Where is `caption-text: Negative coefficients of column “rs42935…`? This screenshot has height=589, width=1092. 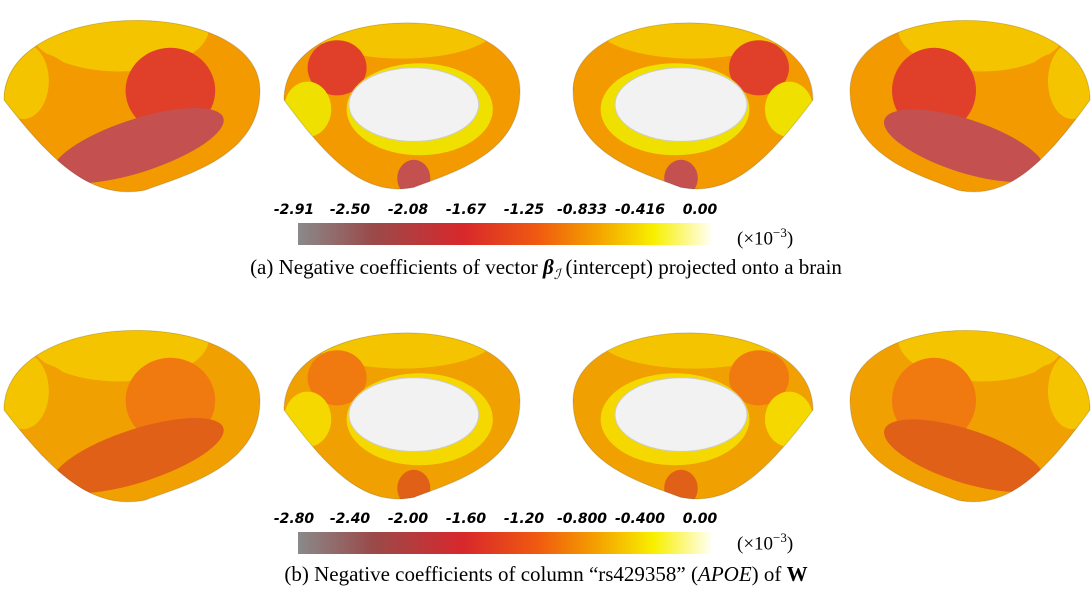 caption-text: Negative coefficients of column “rs42935… is located at coordinates (506, 574).